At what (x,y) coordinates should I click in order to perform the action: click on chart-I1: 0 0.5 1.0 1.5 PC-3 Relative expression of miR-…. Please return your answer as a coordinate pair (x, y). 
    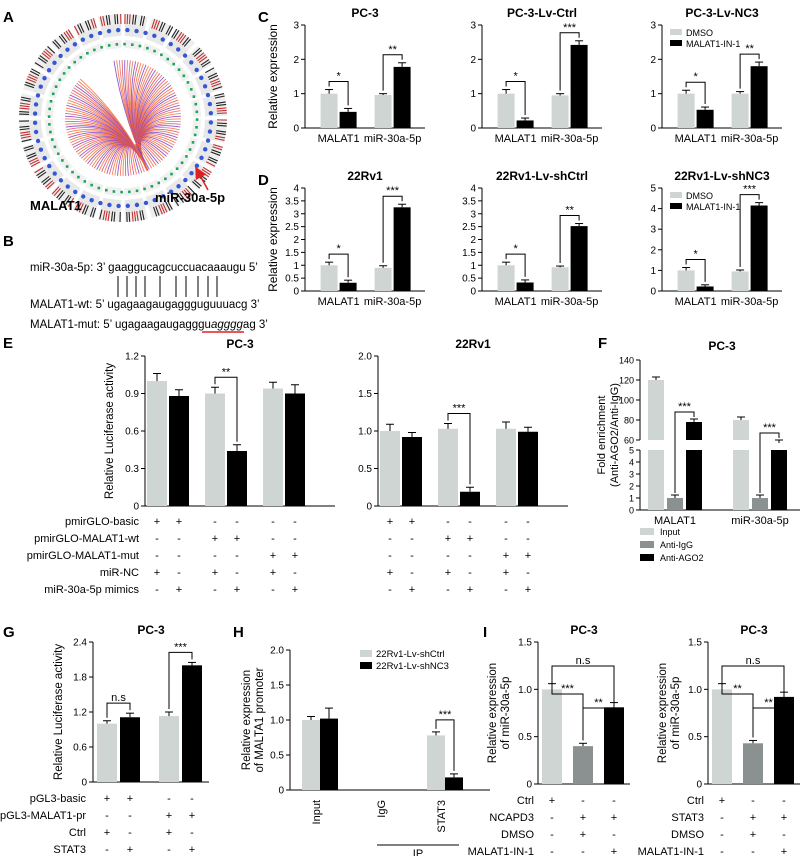
    Looking at the image, I should click on (549, 739).